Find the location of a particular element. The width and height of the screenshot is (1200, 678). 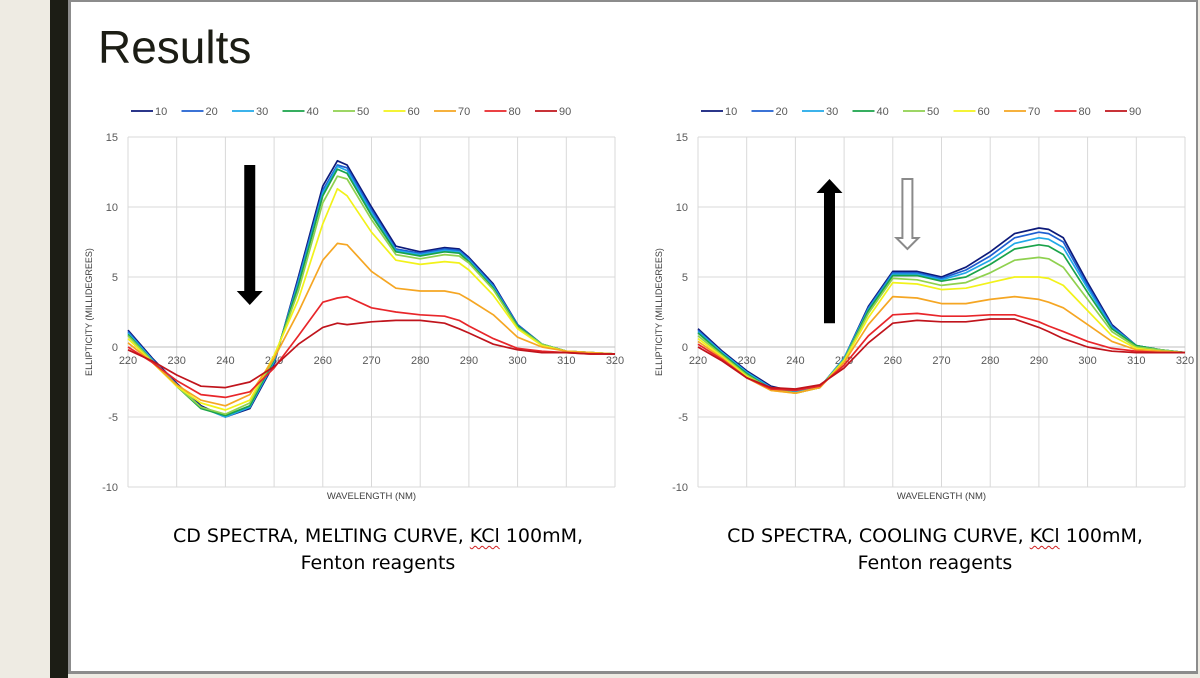

caption-line1-pre: CD SPECTRA, MELTING CURVE, is located at coordinates (321, 536).